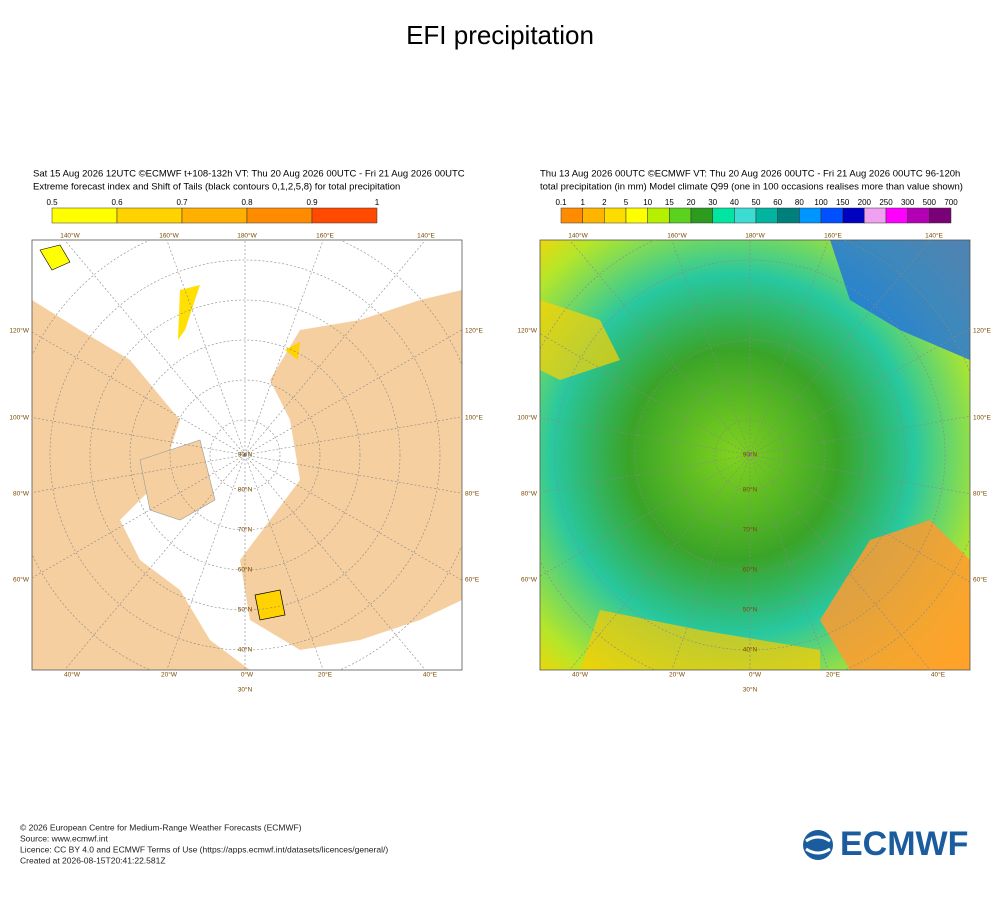 This screenshot has height=905, width=1000. What do you see at coordinates (734, 202) in the screenshot?
I see `colorbar-label: 40` at bounding box center [734, 202].